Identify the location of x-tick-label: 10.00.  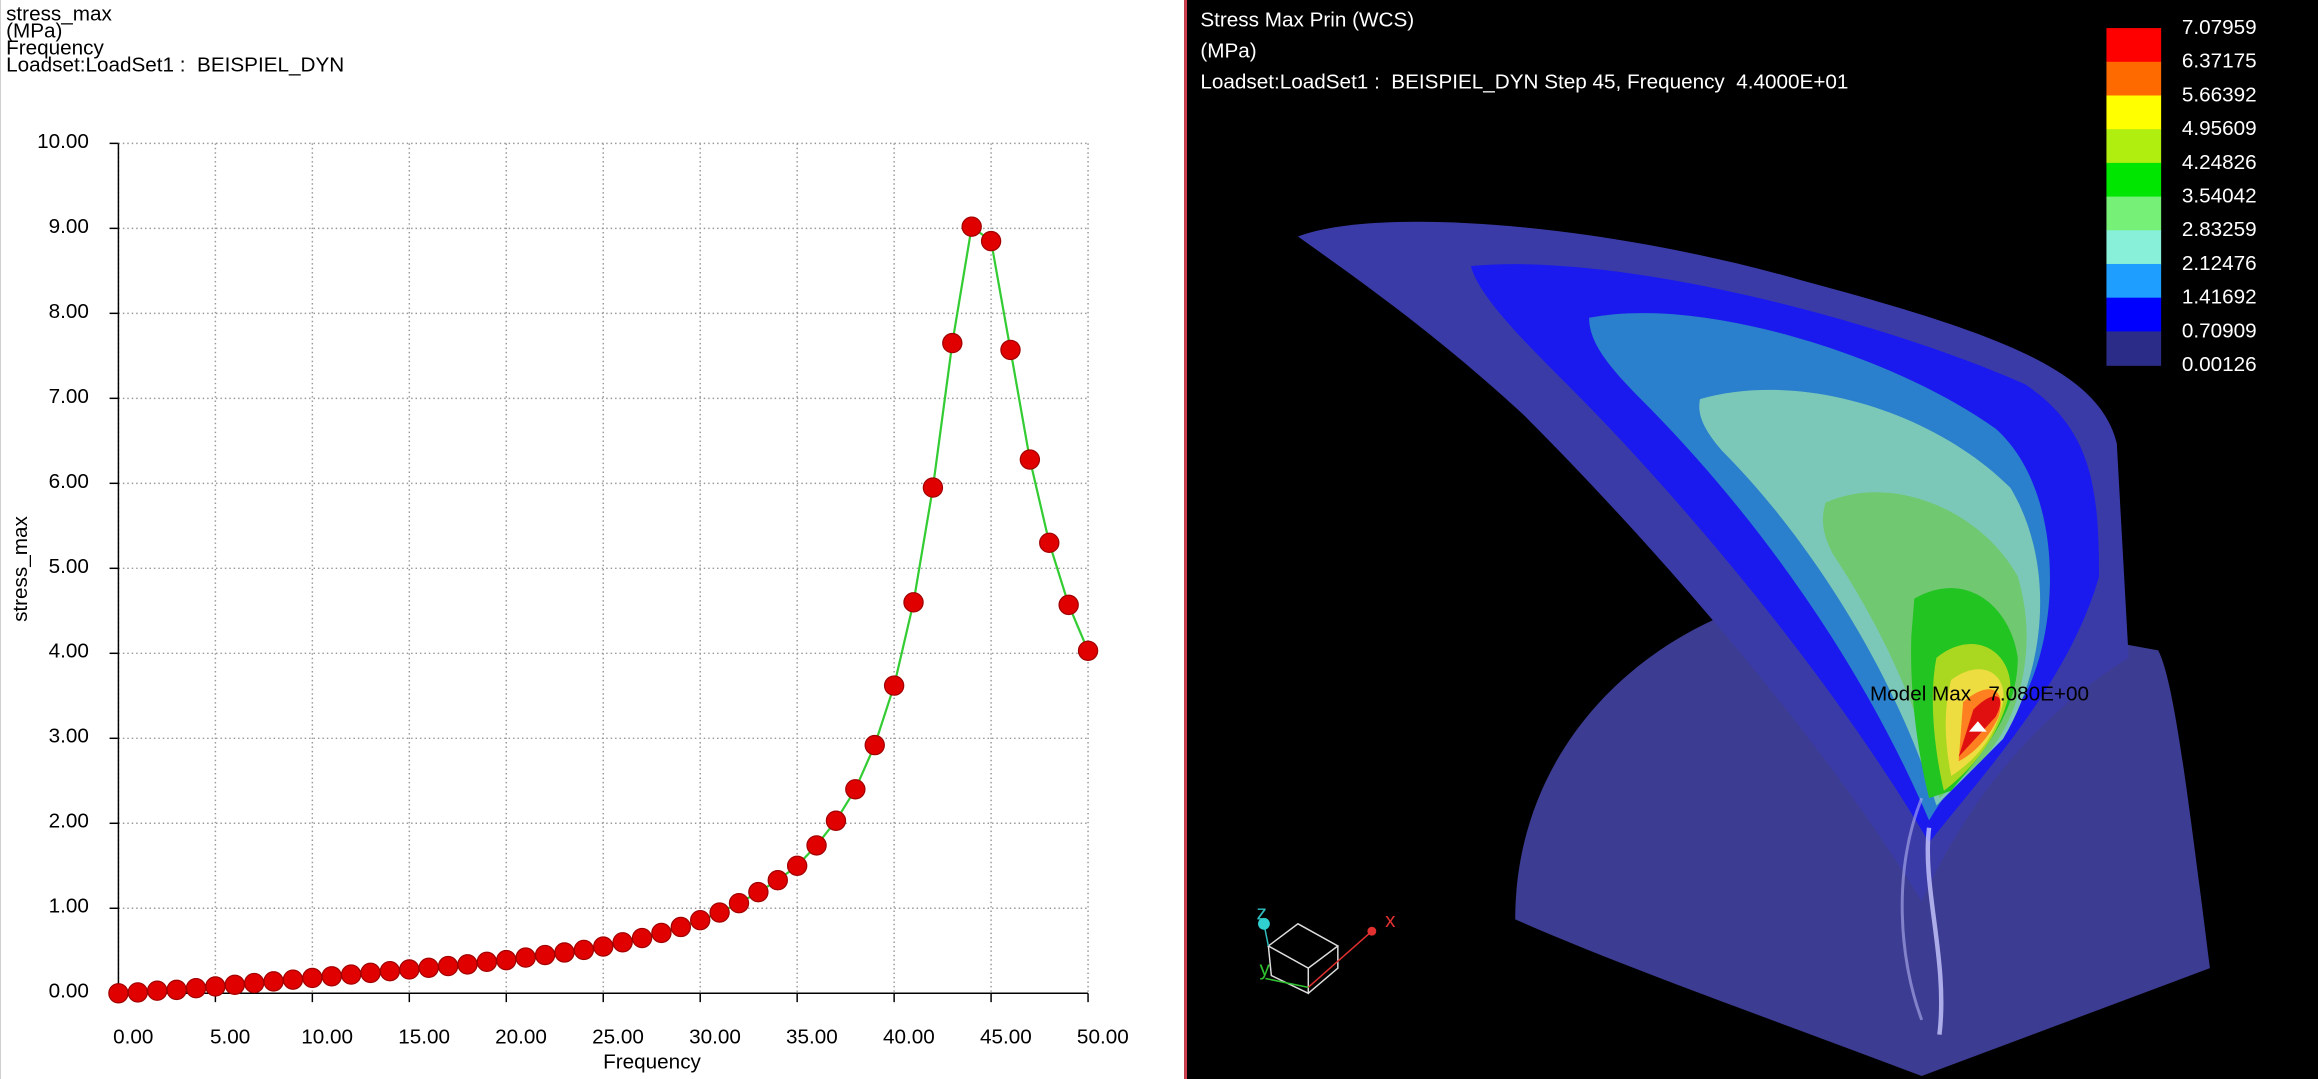
(327, 1037).